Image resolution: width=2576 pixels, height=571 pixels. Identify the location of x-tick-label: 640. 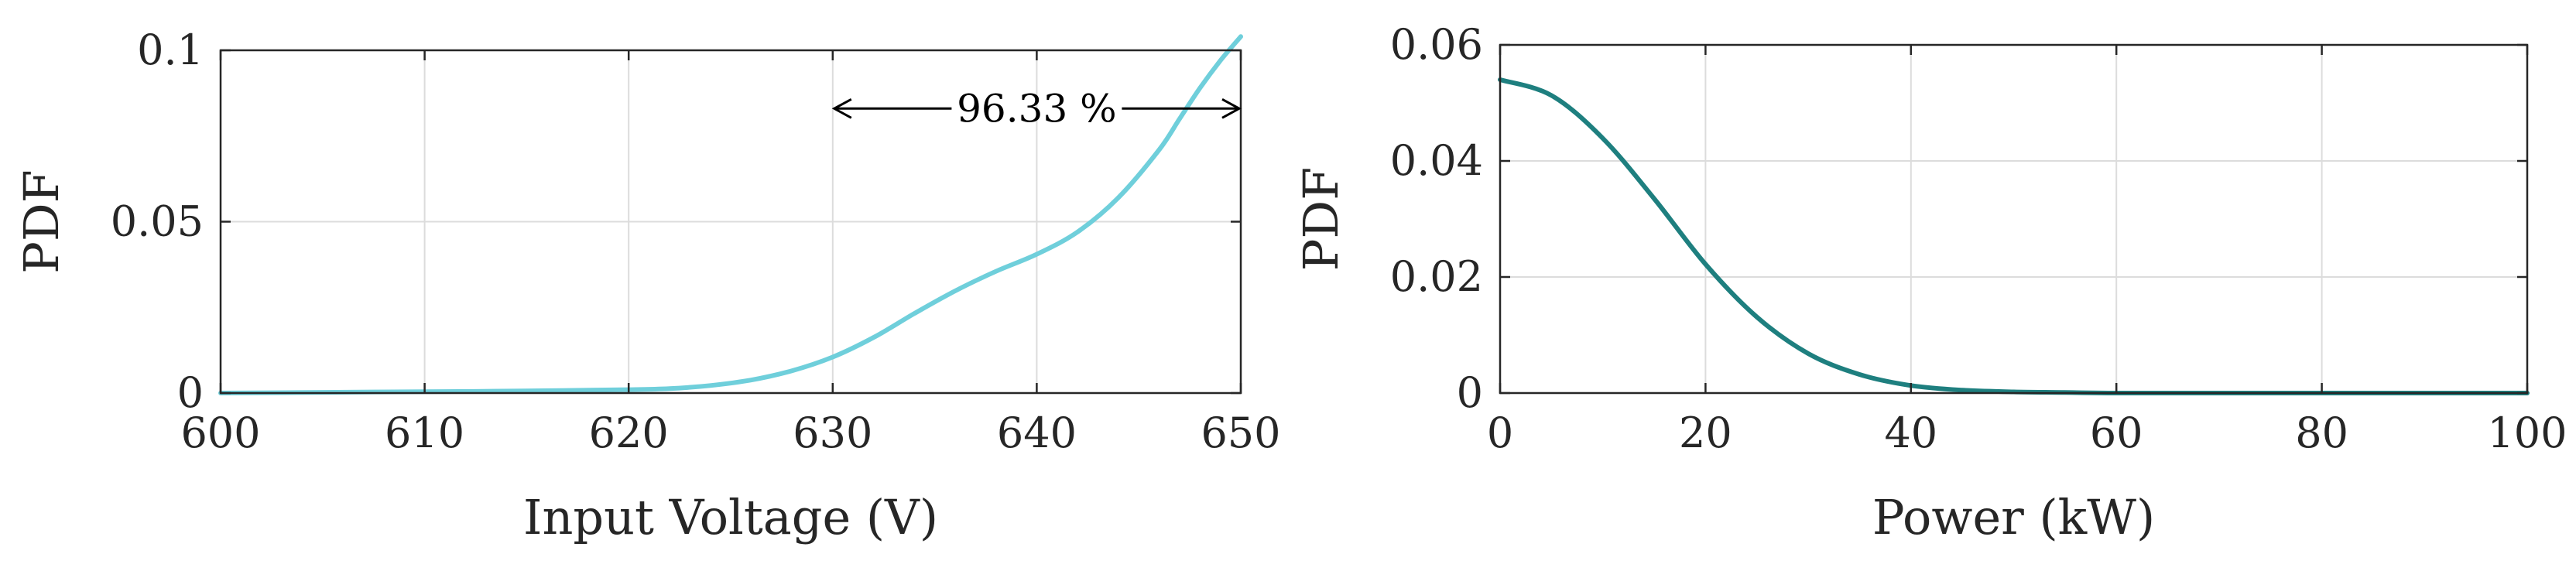
(1037, 433).